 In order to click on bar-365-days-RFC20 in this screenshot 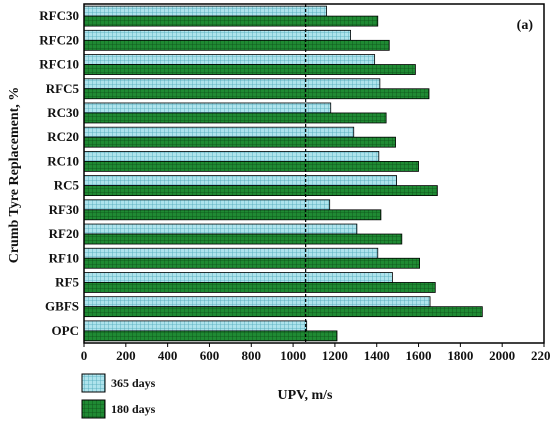, I will do `click(217, 35)`.